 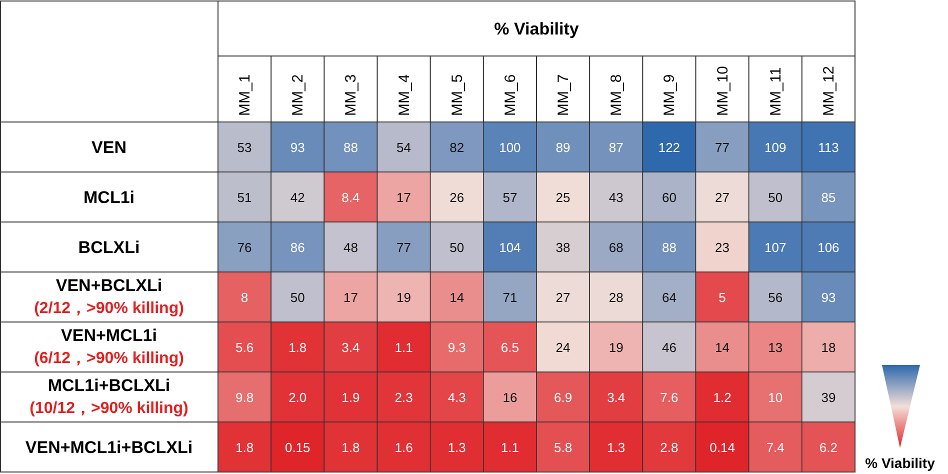 I want to click on data-label: 113, so click(x=828, y=147).